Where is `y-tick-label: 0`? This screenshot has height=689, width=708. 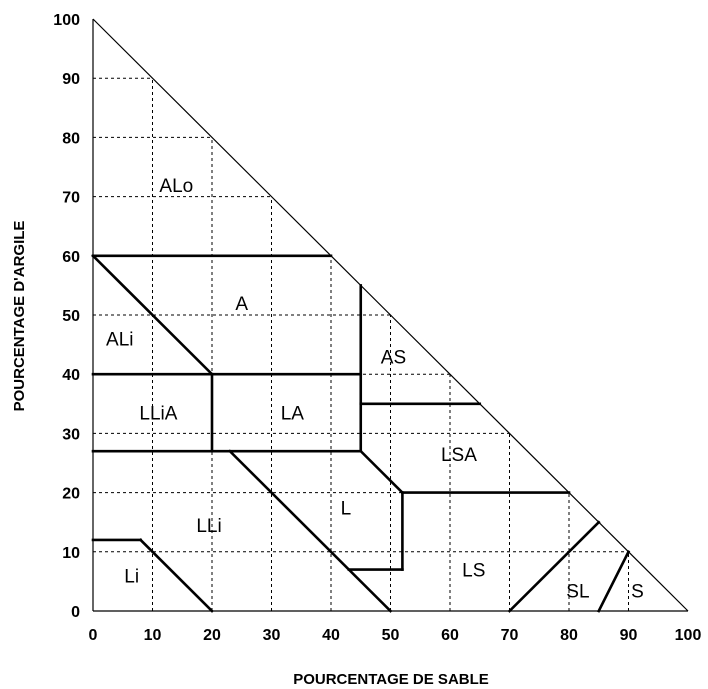
y-tick-label: 0 is located at coordinates (75, 612).